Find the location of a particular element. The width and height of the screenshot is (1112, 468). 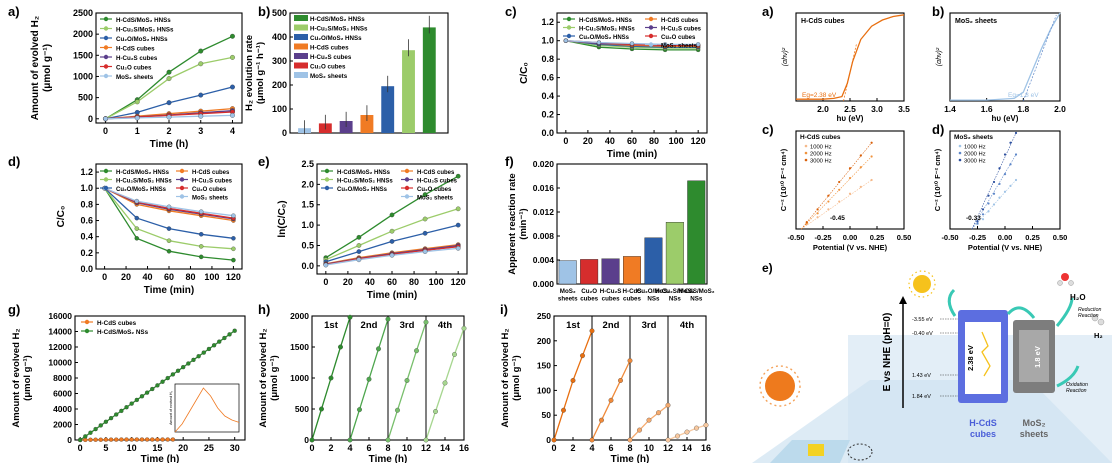

x-axis-label: Time (min) is located at coordinates (392, 295).